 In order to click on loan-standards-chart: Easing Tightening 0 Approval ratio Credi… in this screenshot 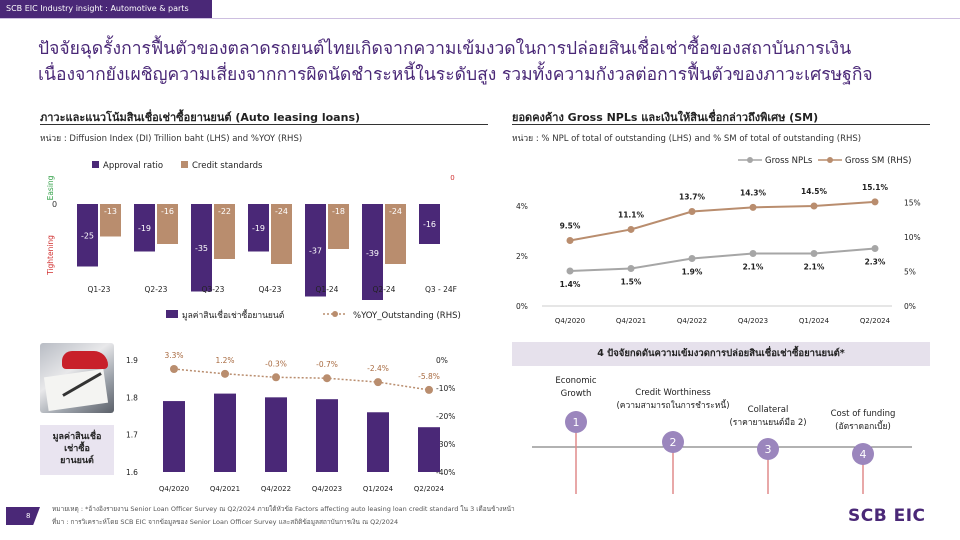, I will do `click(251, 230)`.